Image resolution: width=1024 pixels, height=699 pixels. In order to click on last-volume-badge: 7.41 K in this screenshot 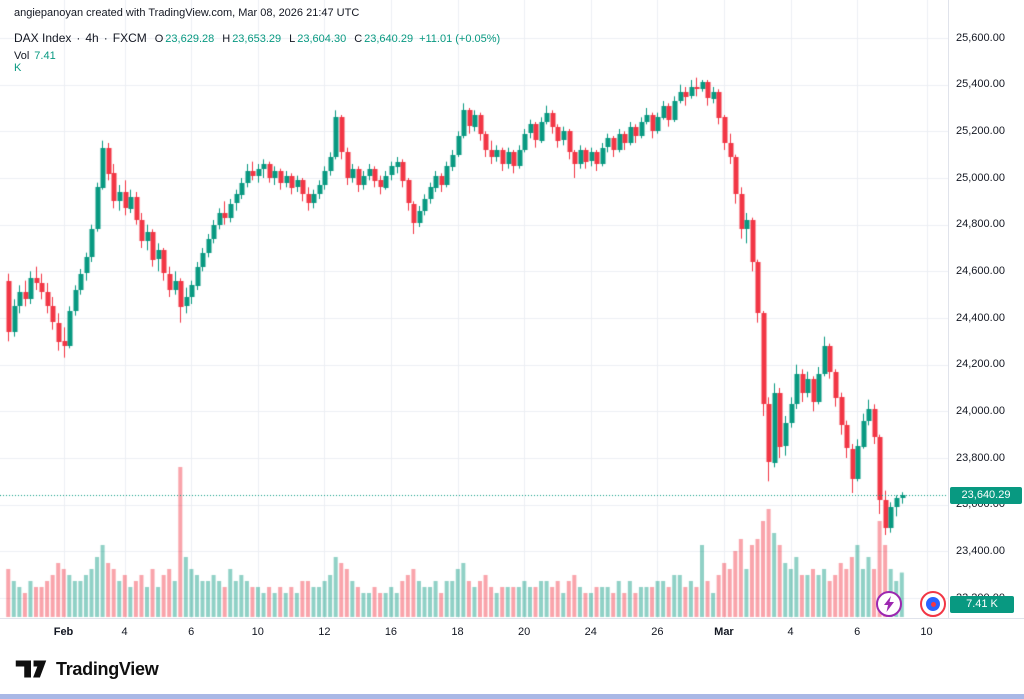, I will do `click(982, 604)`.